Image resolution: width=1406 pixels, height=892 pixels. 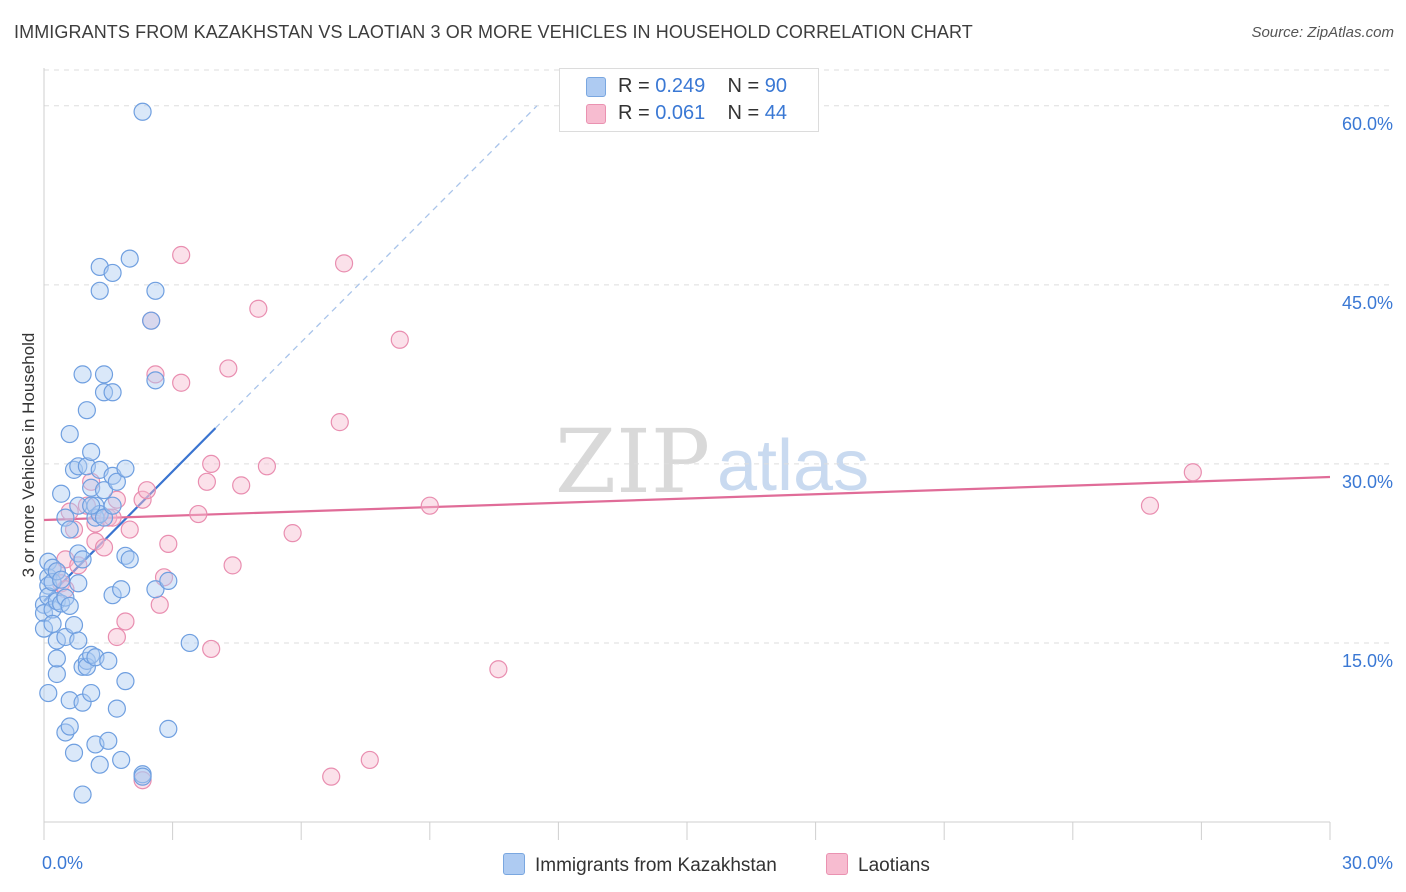 I want to click on x-tick-label: 0.0%, so click(x=62, y=863).